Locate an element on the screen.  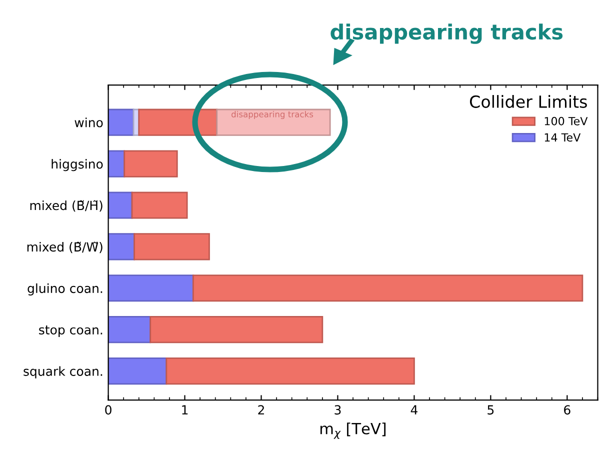
y-tick-label: mixed (B̃/W̃) is located at coordinates (64, 248).